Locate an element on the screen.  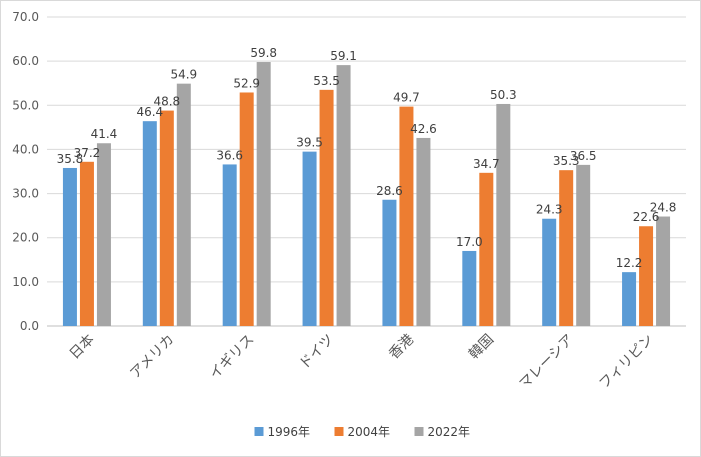
category-label-0: 日本 is located at coordinates (82, 347).